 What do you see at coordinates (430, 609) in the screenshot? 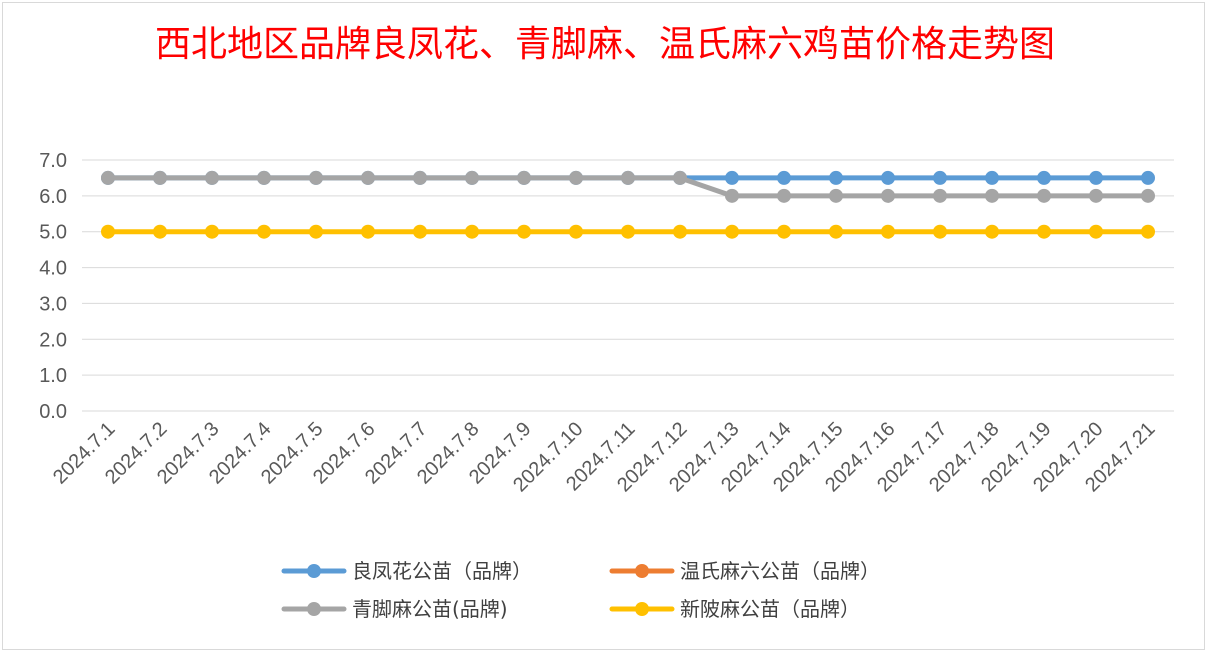
I see `legend-label: 青脚麻公苗(品牌)` at bounding box center [430, 609].